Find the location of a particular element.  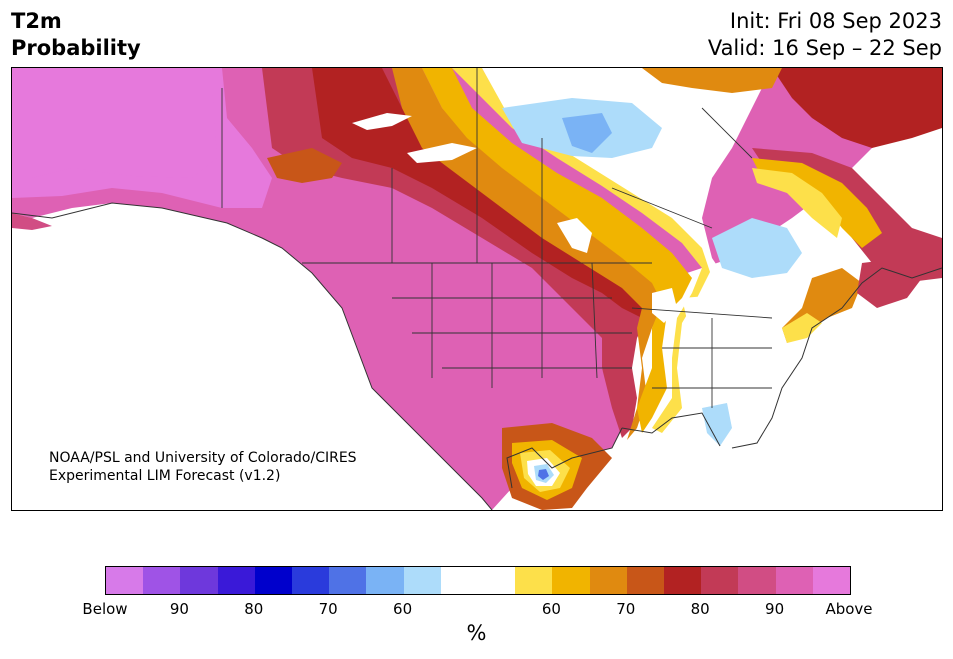

land-east is located at coordinates (792, 205).